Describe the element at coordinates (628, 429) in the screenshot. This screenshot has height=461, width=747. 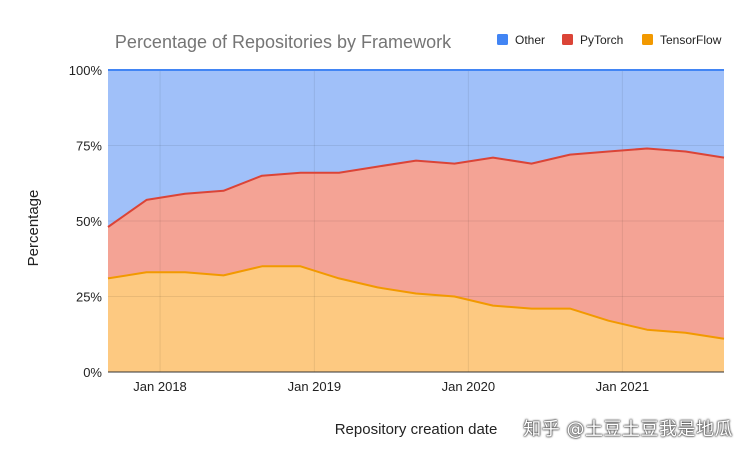
I see `watermark: 知乎 @土豆土豆我是地瓜` at that location.